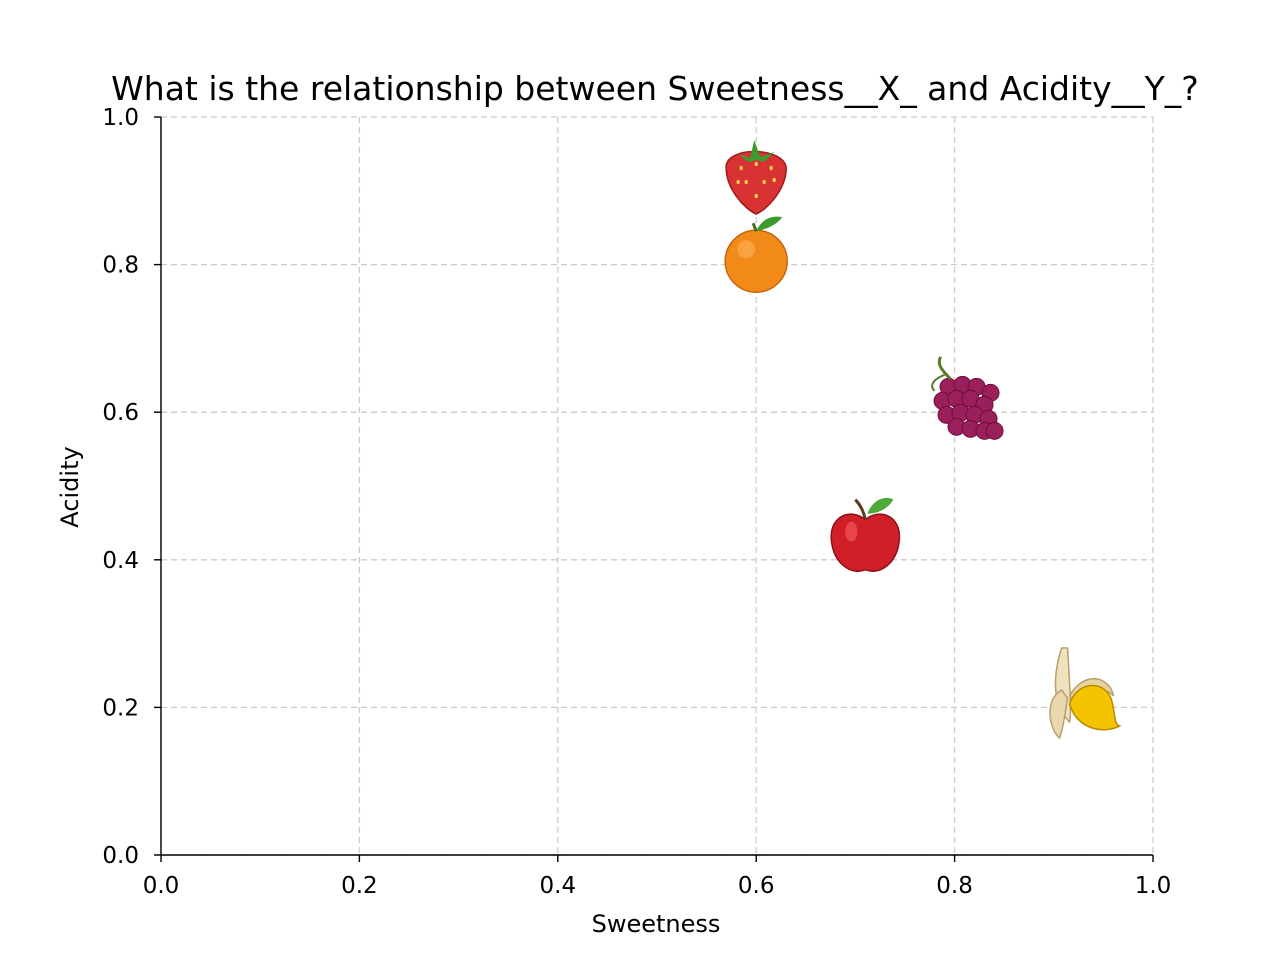 This screenshot has width=1280, height=960. Describe the element at coordinates (756, 254) in the screenshot. I see `orange-icon` at that location.